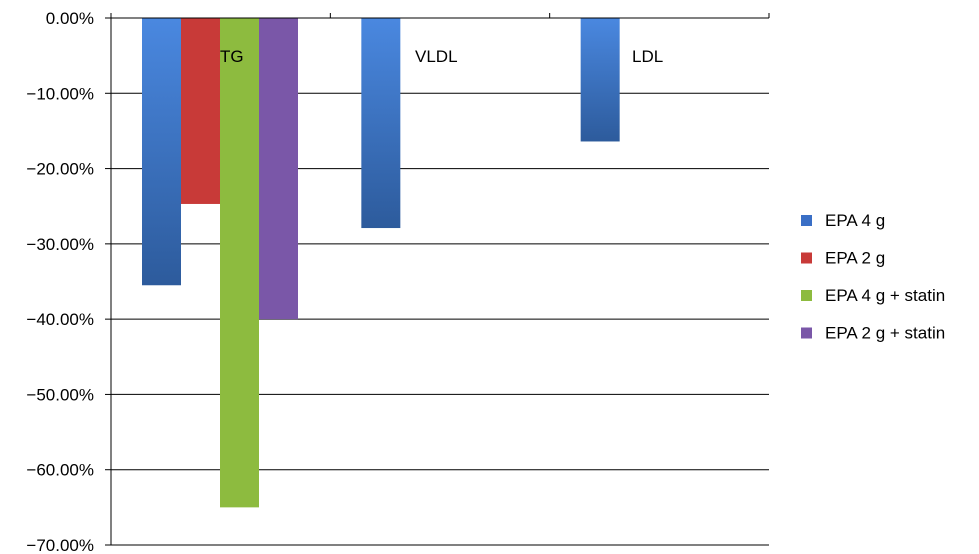 Image resolution: width=979 pixels, height=554 pixels. What do you see at coordinates (60, 93) in the screenshot?
I see `y-tick-label: −10.00%` at bounding box center [60, 93].